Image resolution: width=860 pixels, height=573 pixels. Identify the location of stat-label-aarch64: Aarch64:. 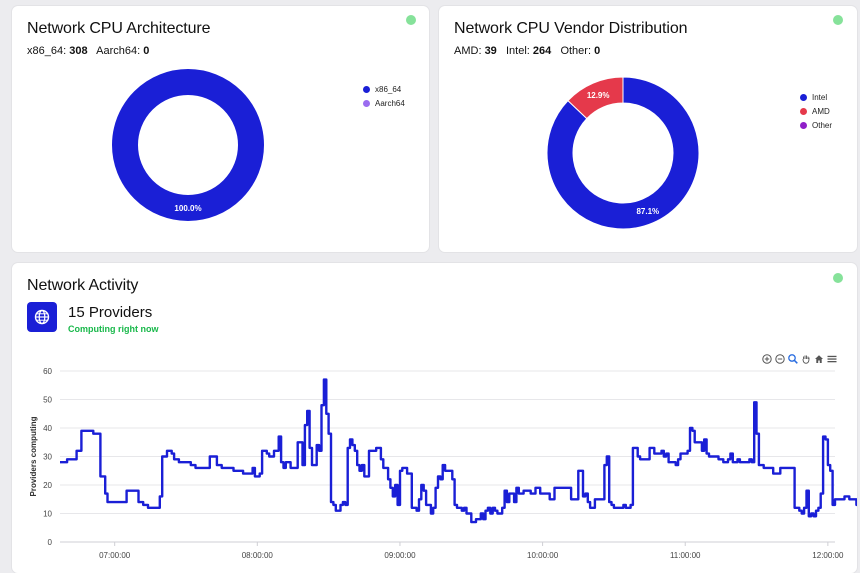
(118, 51).